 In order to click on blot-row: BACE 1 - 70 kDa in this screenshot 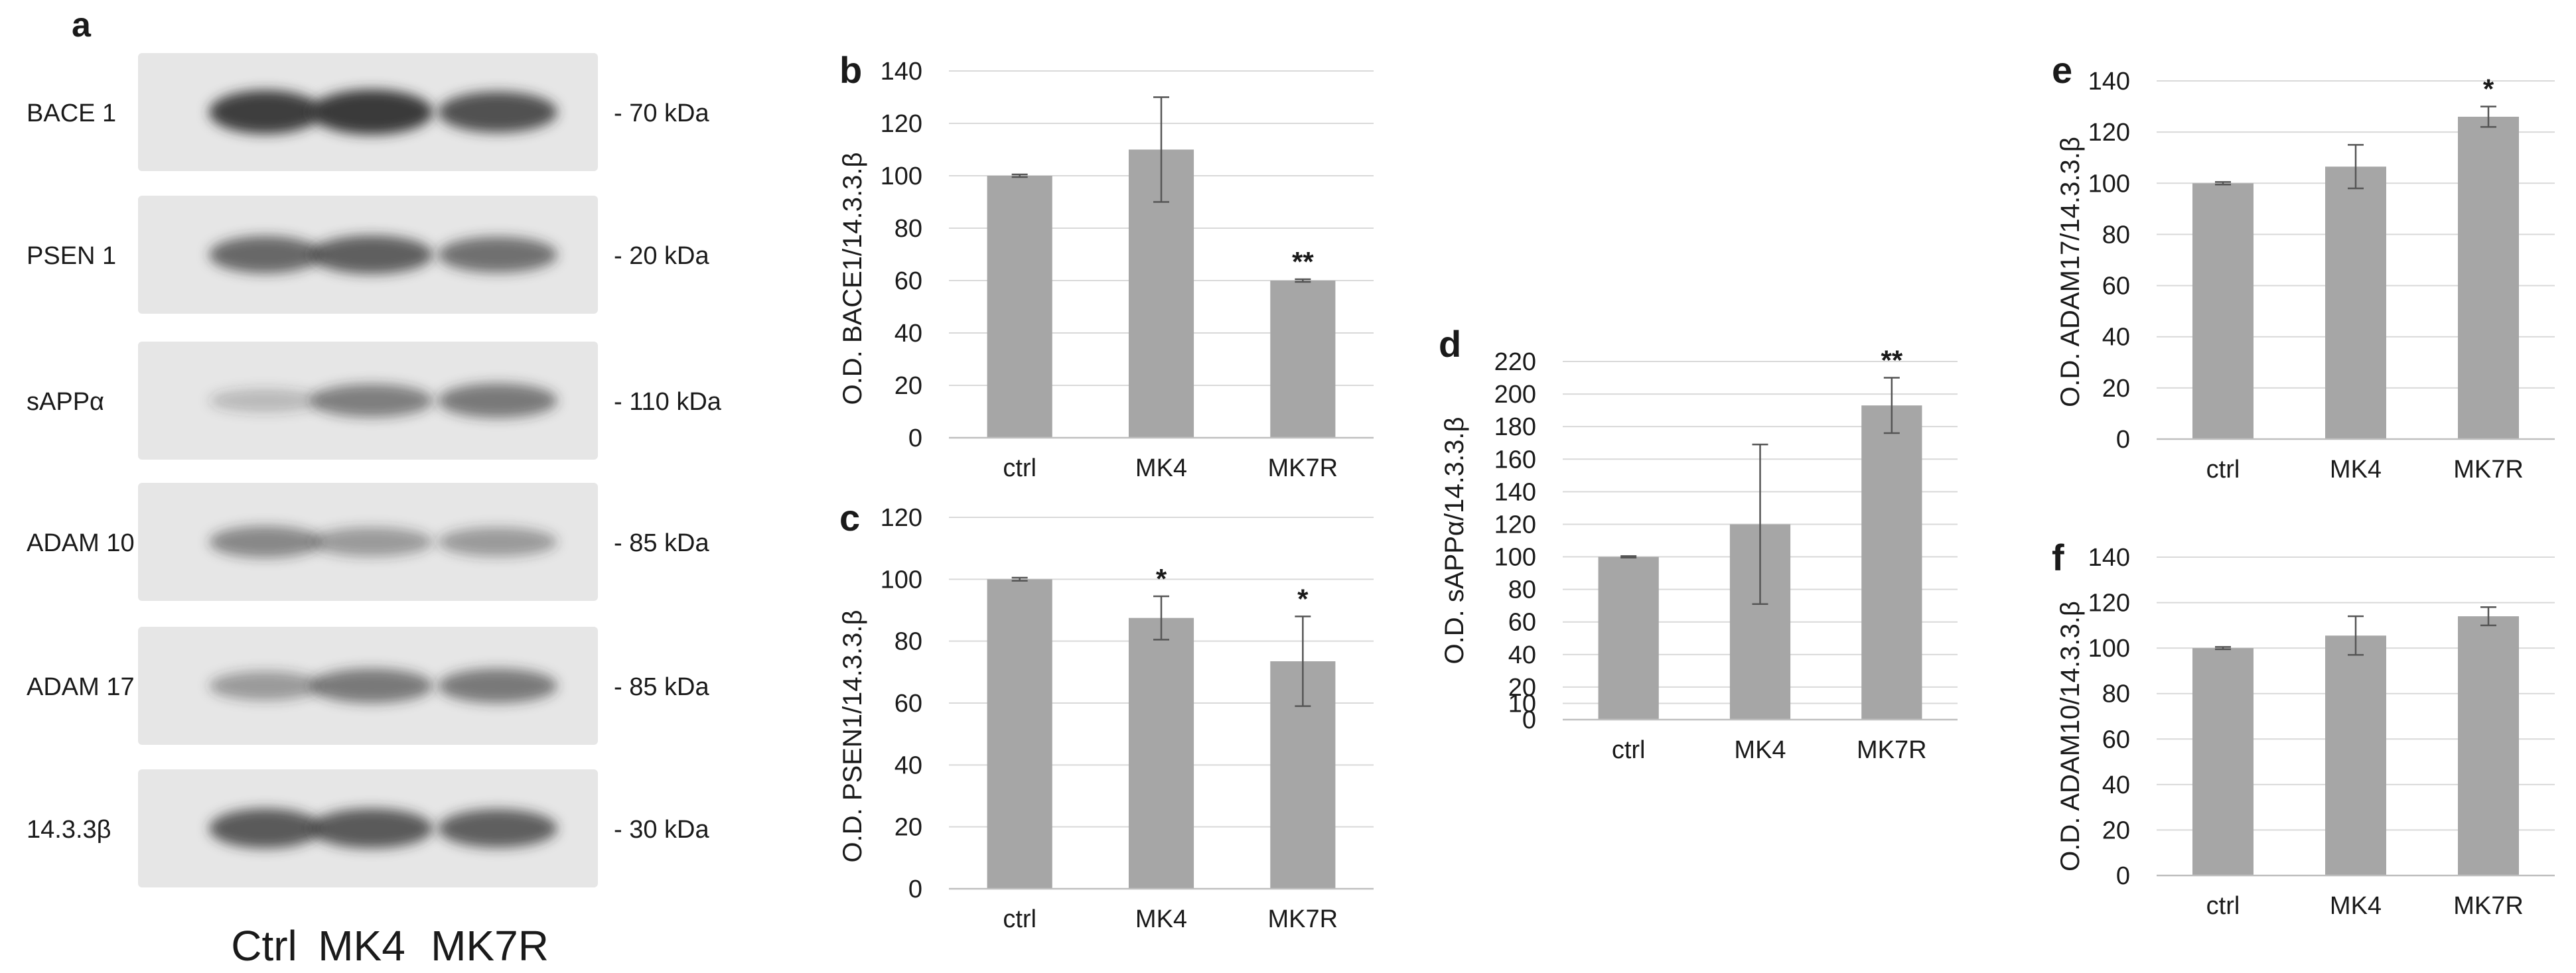, I will do `click(368, 112)`.